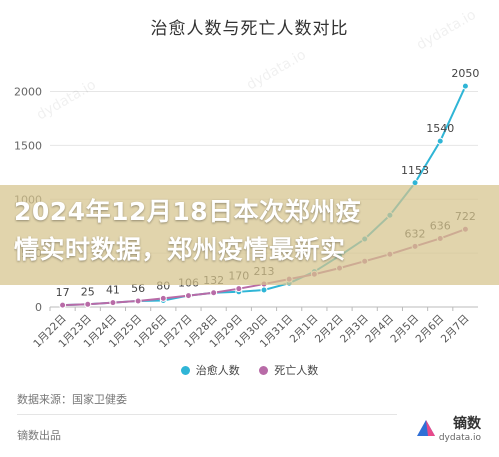 This screenshot has height=457, width=499. What do you see at coordinates (28, 92) in the screenshot?
I see `y-tick-label: 2000` at bounding box center [28, 92].